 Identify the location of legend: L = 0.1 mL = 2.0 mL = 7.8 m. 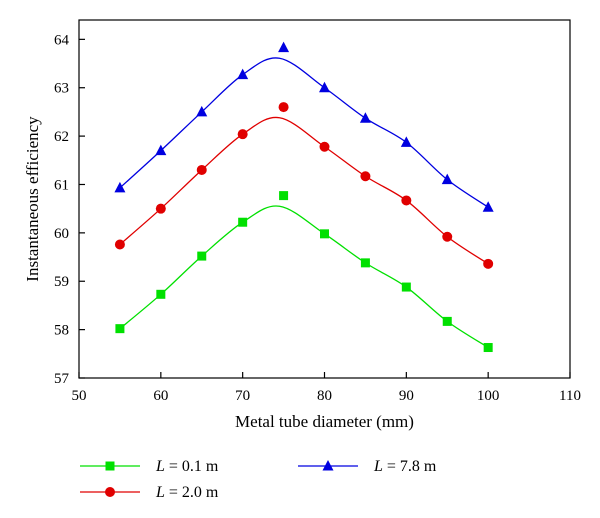
(258, 479).